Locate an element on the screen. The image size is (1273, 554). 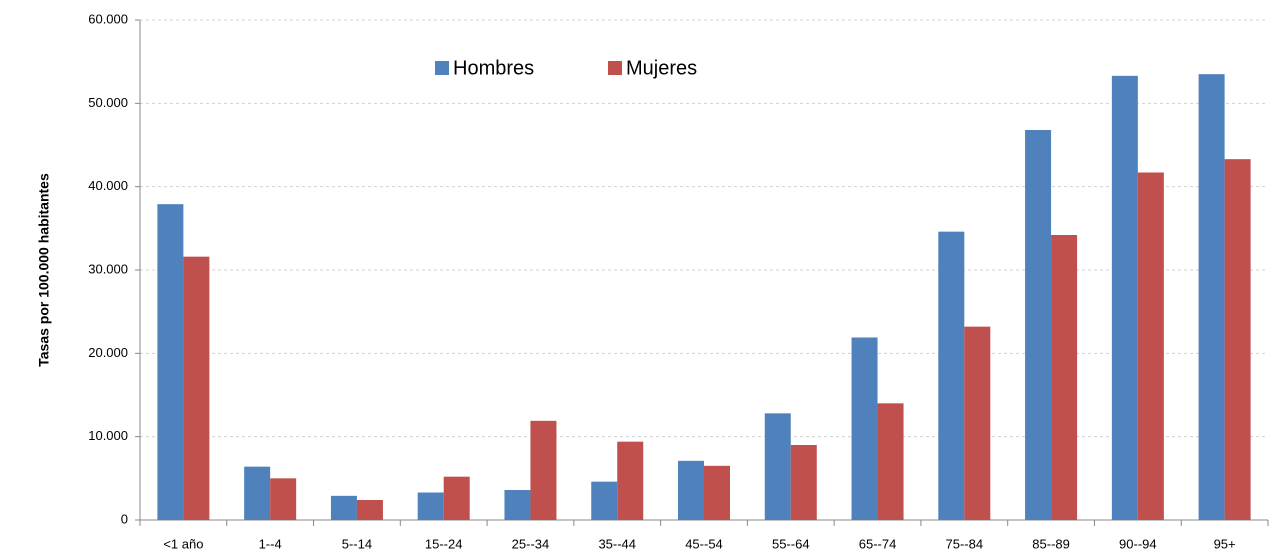
x-tick-label: <1 año is located at coordinates (183, 543).